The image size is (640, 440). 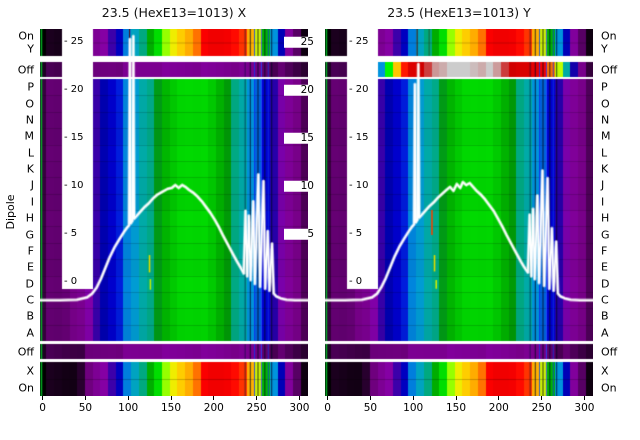 What do you see at coordinates (299, 138) in the screenshot?
I see `mid-tick-label: 15` at bounding box center [299, 138].